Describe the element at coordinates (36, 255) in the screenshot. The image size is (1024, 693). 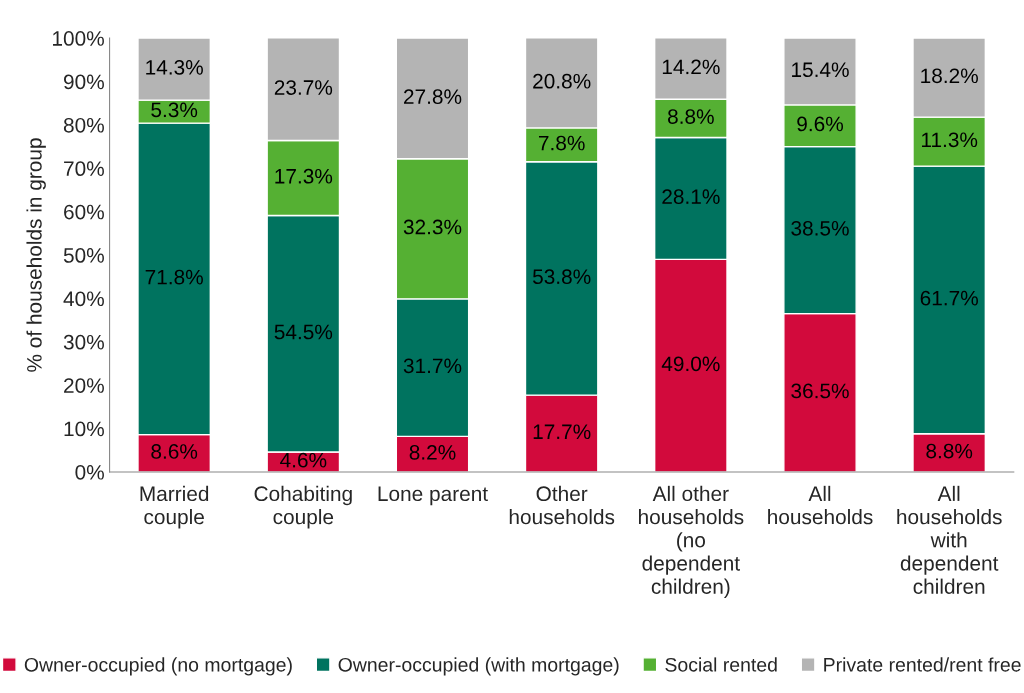
I see `y-axis-title: % of households in group` at that location.